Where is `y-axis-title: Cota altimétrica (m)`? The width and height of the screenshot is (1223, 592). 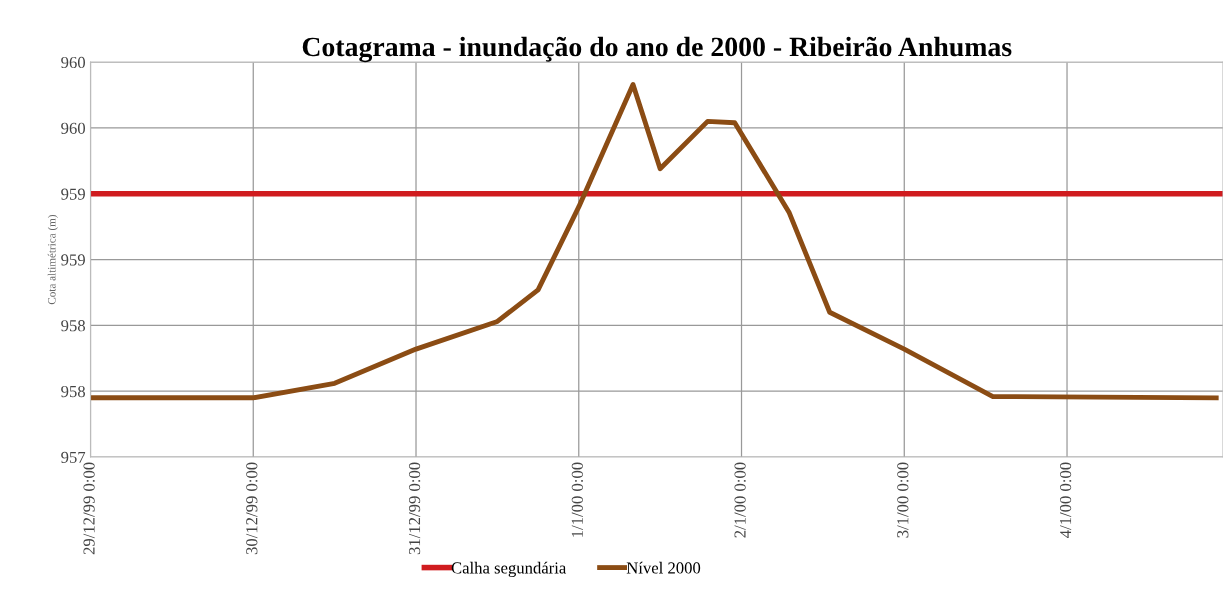 y-axis-title: Cota altimétrica (m) is located at coordinates (52, 260).